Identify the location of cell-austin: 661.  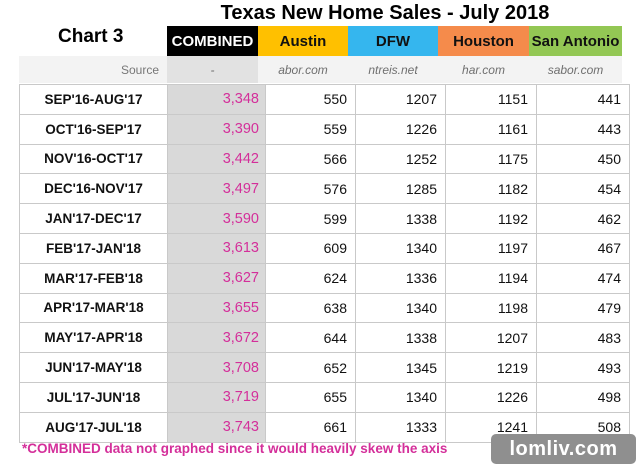
(310, 427).